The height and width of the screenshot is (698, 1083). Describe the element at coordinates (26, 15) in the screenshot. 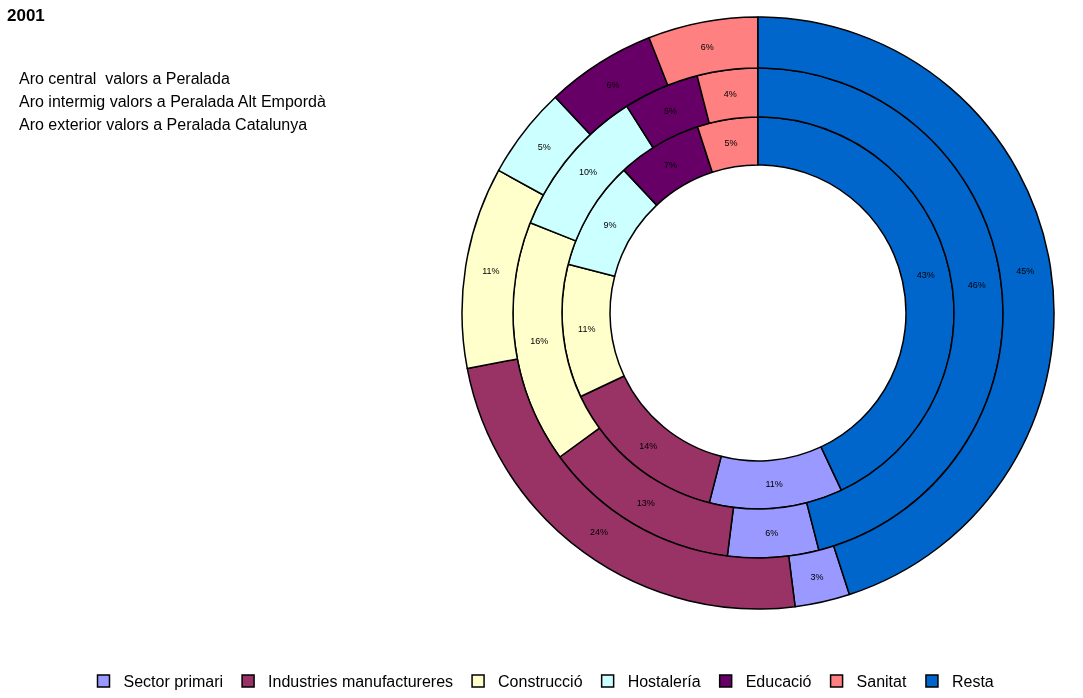

I see `chart-title: 2001` at that location.